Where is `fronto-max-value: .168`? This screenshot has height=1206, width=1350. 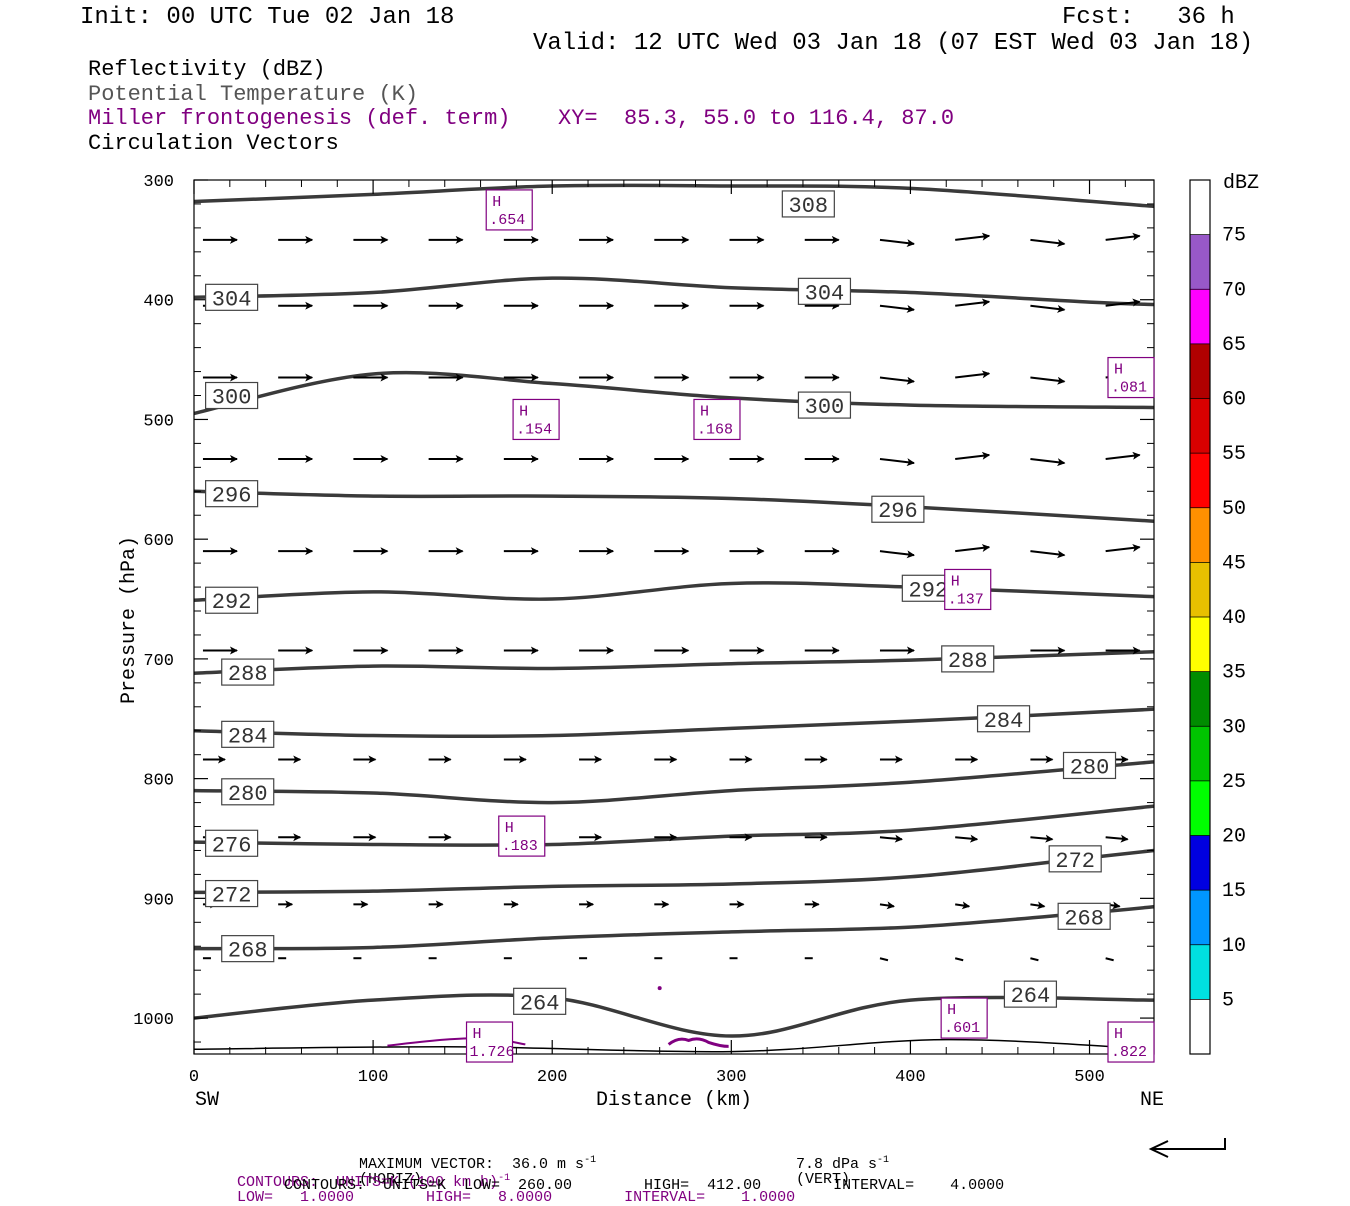 fronto-max-value: .168 is located at coordinates (715, 429).